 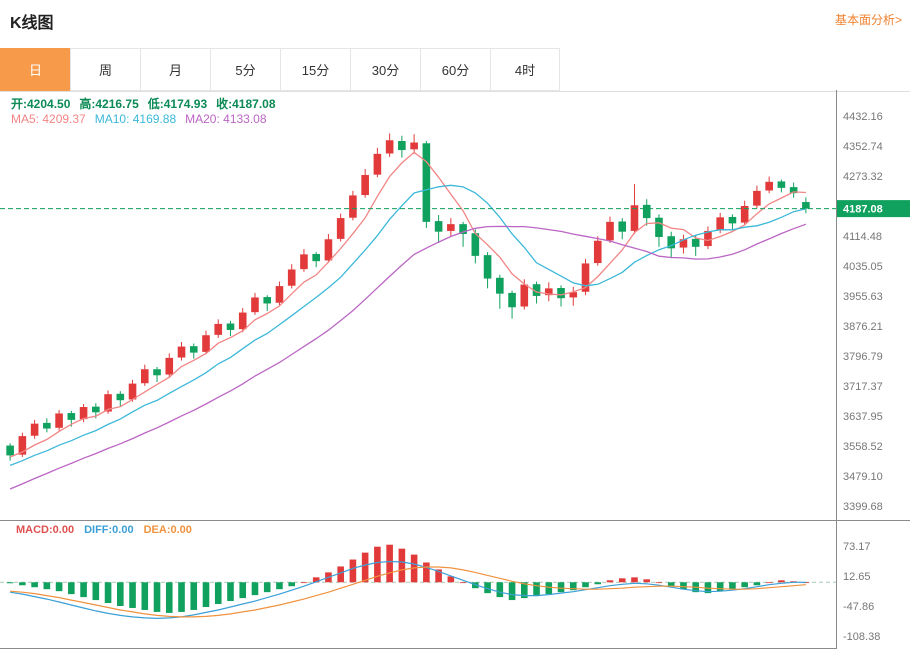 I want to click on tab-15min: 15分, so click(x=315, y=69).